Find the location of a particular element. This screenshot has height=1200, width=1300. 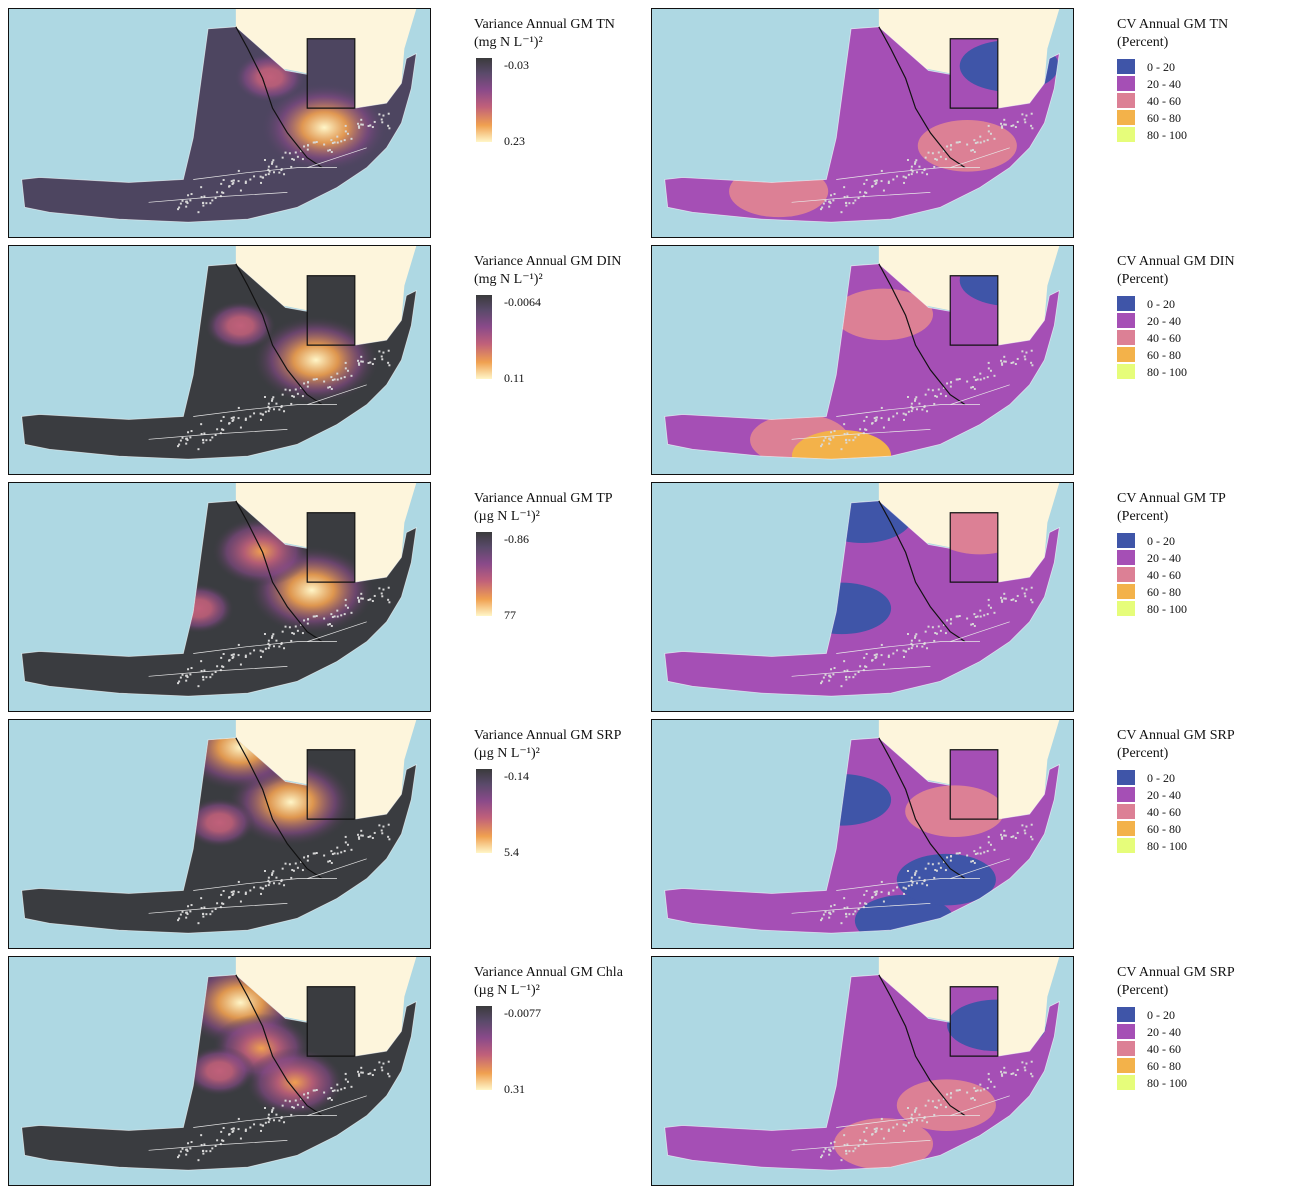

cv-legend-swatch is located at coordinates (1126, 320).